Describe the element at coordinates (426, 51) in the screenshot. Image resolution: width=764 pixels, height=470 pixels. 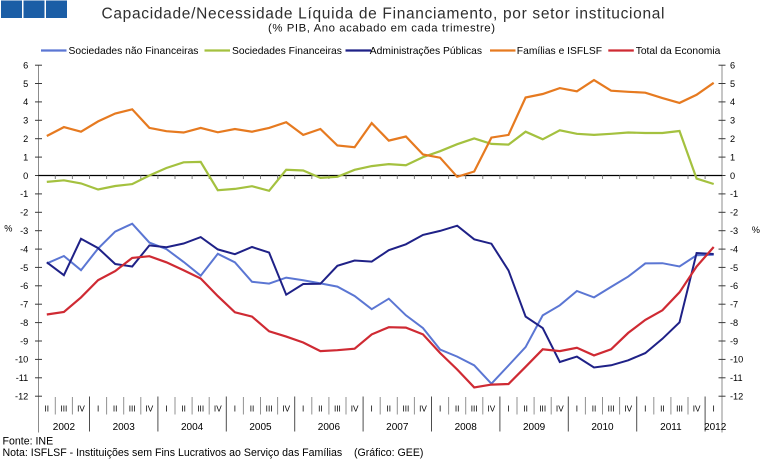
I see `svg-text: Administrações Públicas` at that location.